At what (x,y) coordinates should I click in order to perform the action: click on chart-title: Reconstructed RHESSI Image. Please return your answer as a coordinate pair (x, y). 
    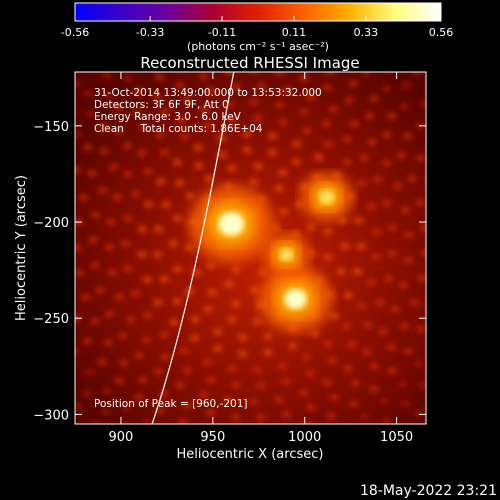
    Looking at the image, I should click on (249, 63).